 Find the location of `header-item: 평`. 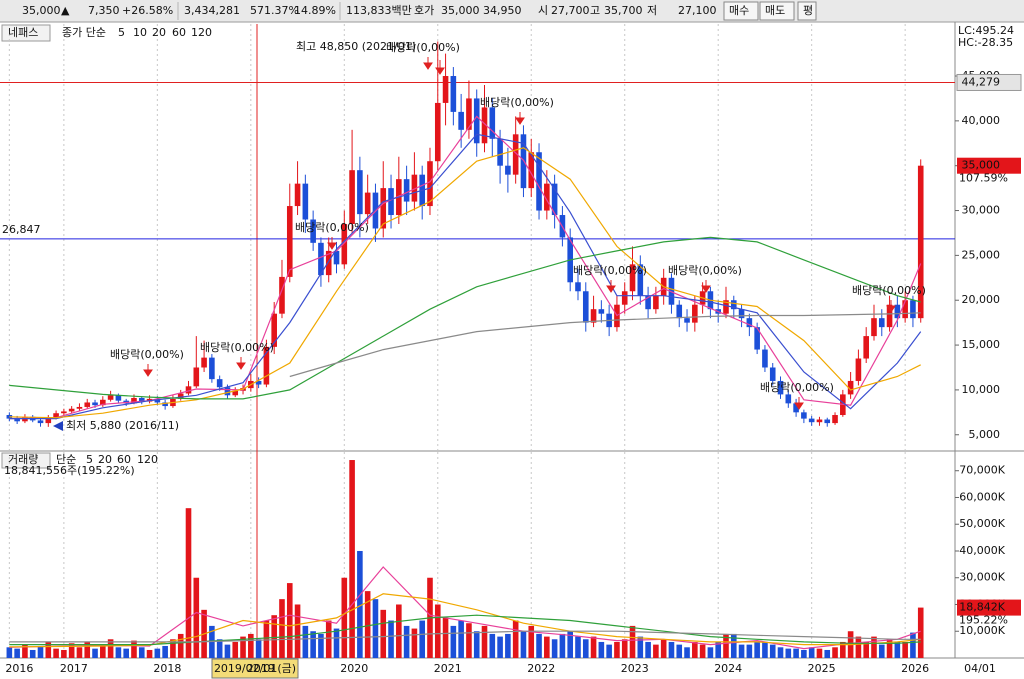

header-item: 평 is located at coordinates (808, 10).